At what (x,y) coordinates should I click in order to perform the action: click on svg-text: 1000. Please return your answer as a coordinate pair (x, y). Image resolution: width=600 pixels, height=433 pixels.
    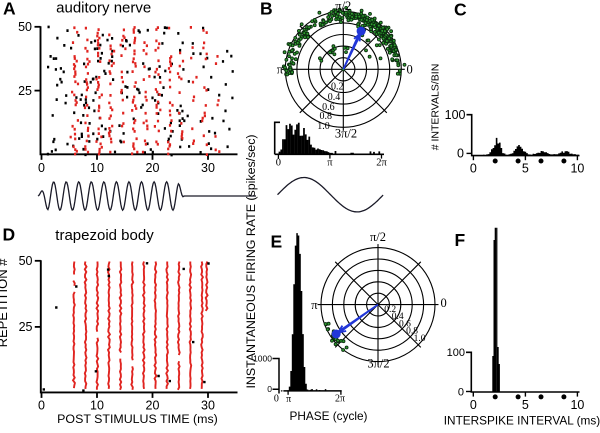
    Looking at the image, I should click on (262, 358).